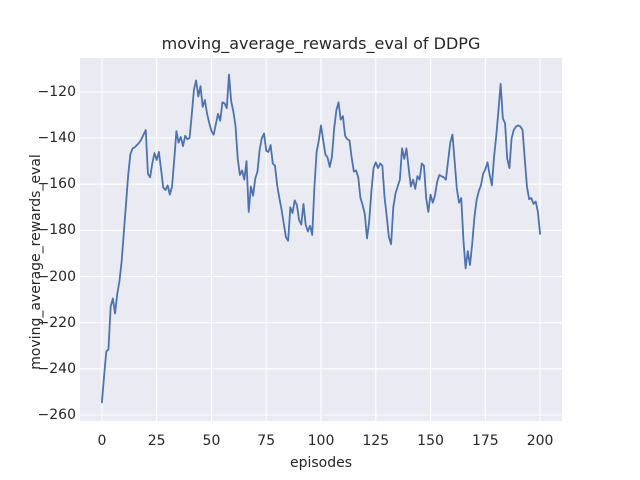  What do you see at coordinates (56, 230) in the screenshot?
I see `y-tick-label: −180` at bounding box center [56, 230].